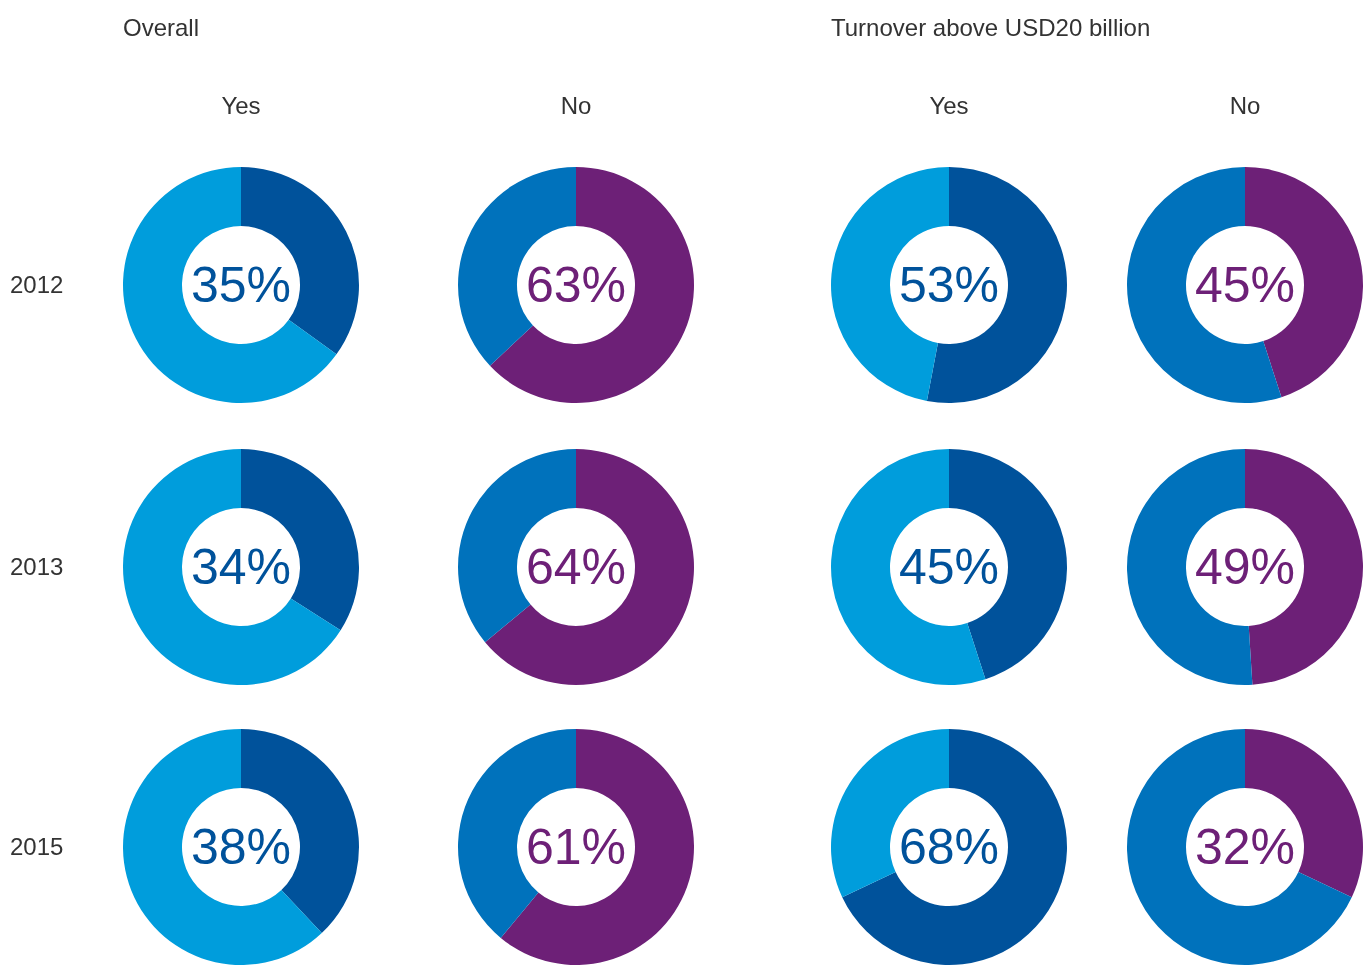 The image size is (1370, 972). What do you see at coordinates (1245, 847) in the screenshot?
I see `data-label: 32%` at bounding box center [1245, 847].